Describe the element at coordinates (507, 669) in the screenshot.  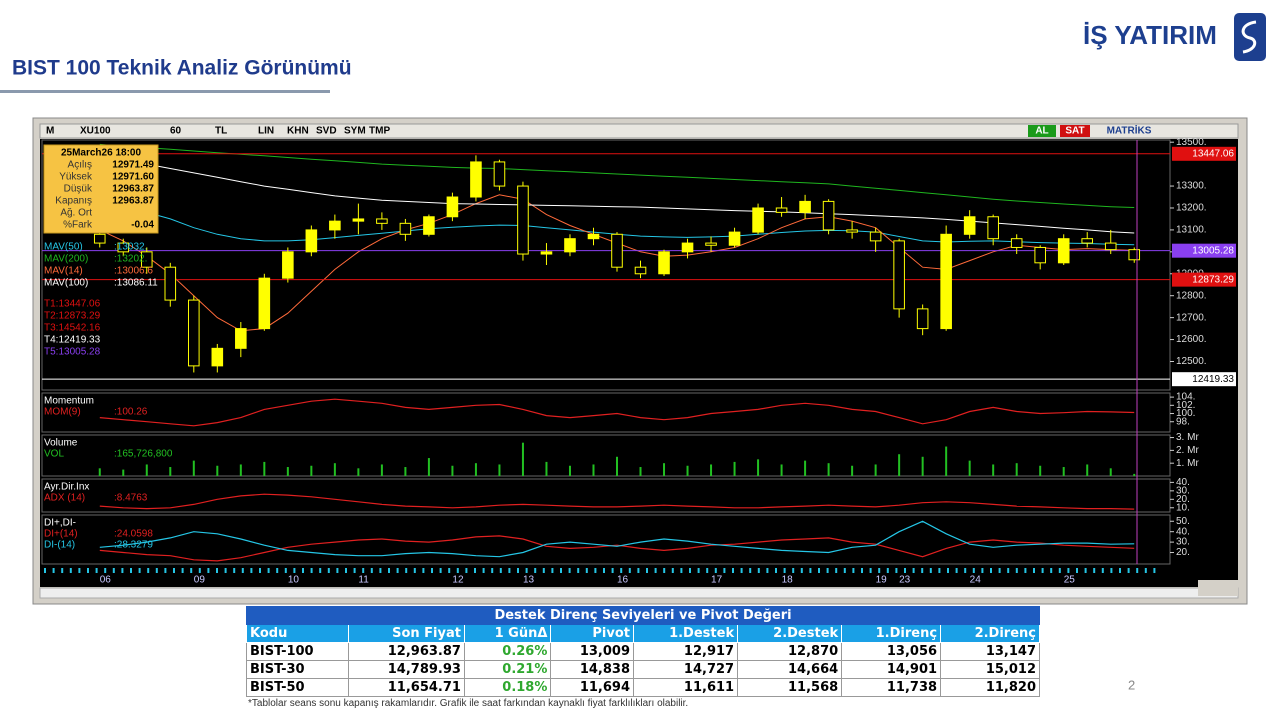
I see `table-cell: 0.21%` at that location.